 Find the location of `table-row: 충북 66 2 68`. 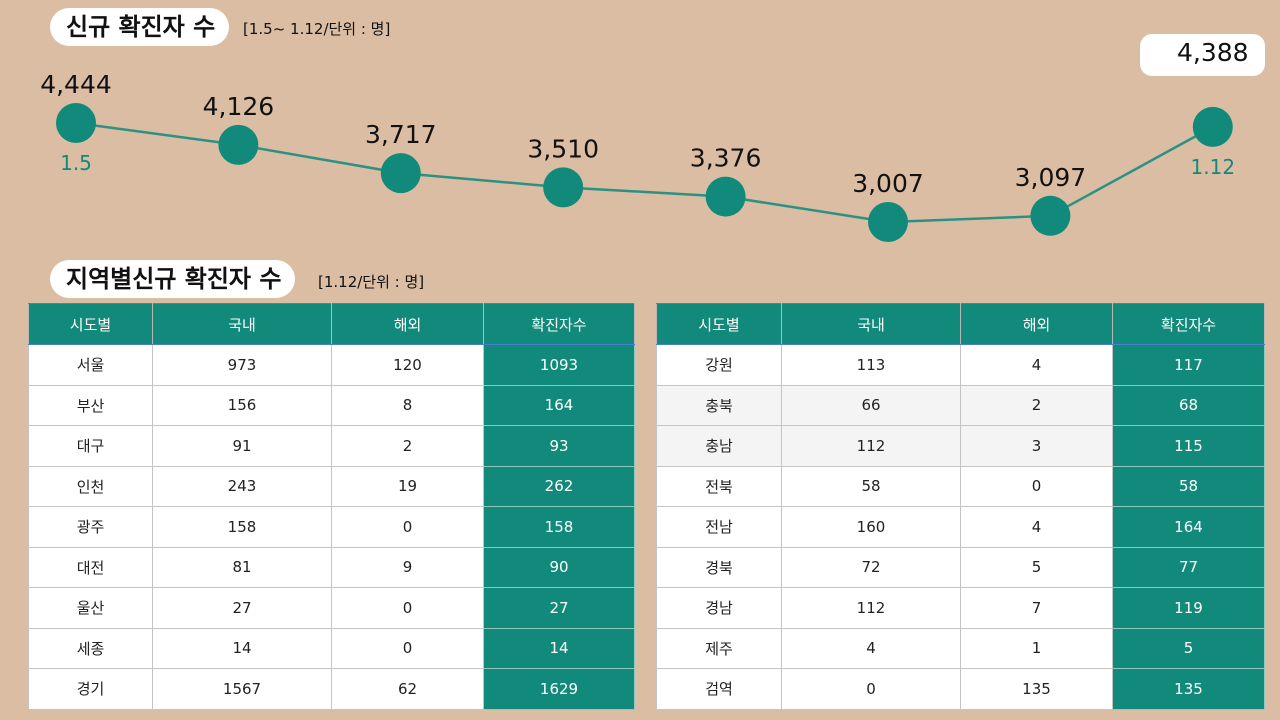

table-row: 충북 66 2 68 is located at coordinates (960, 405).